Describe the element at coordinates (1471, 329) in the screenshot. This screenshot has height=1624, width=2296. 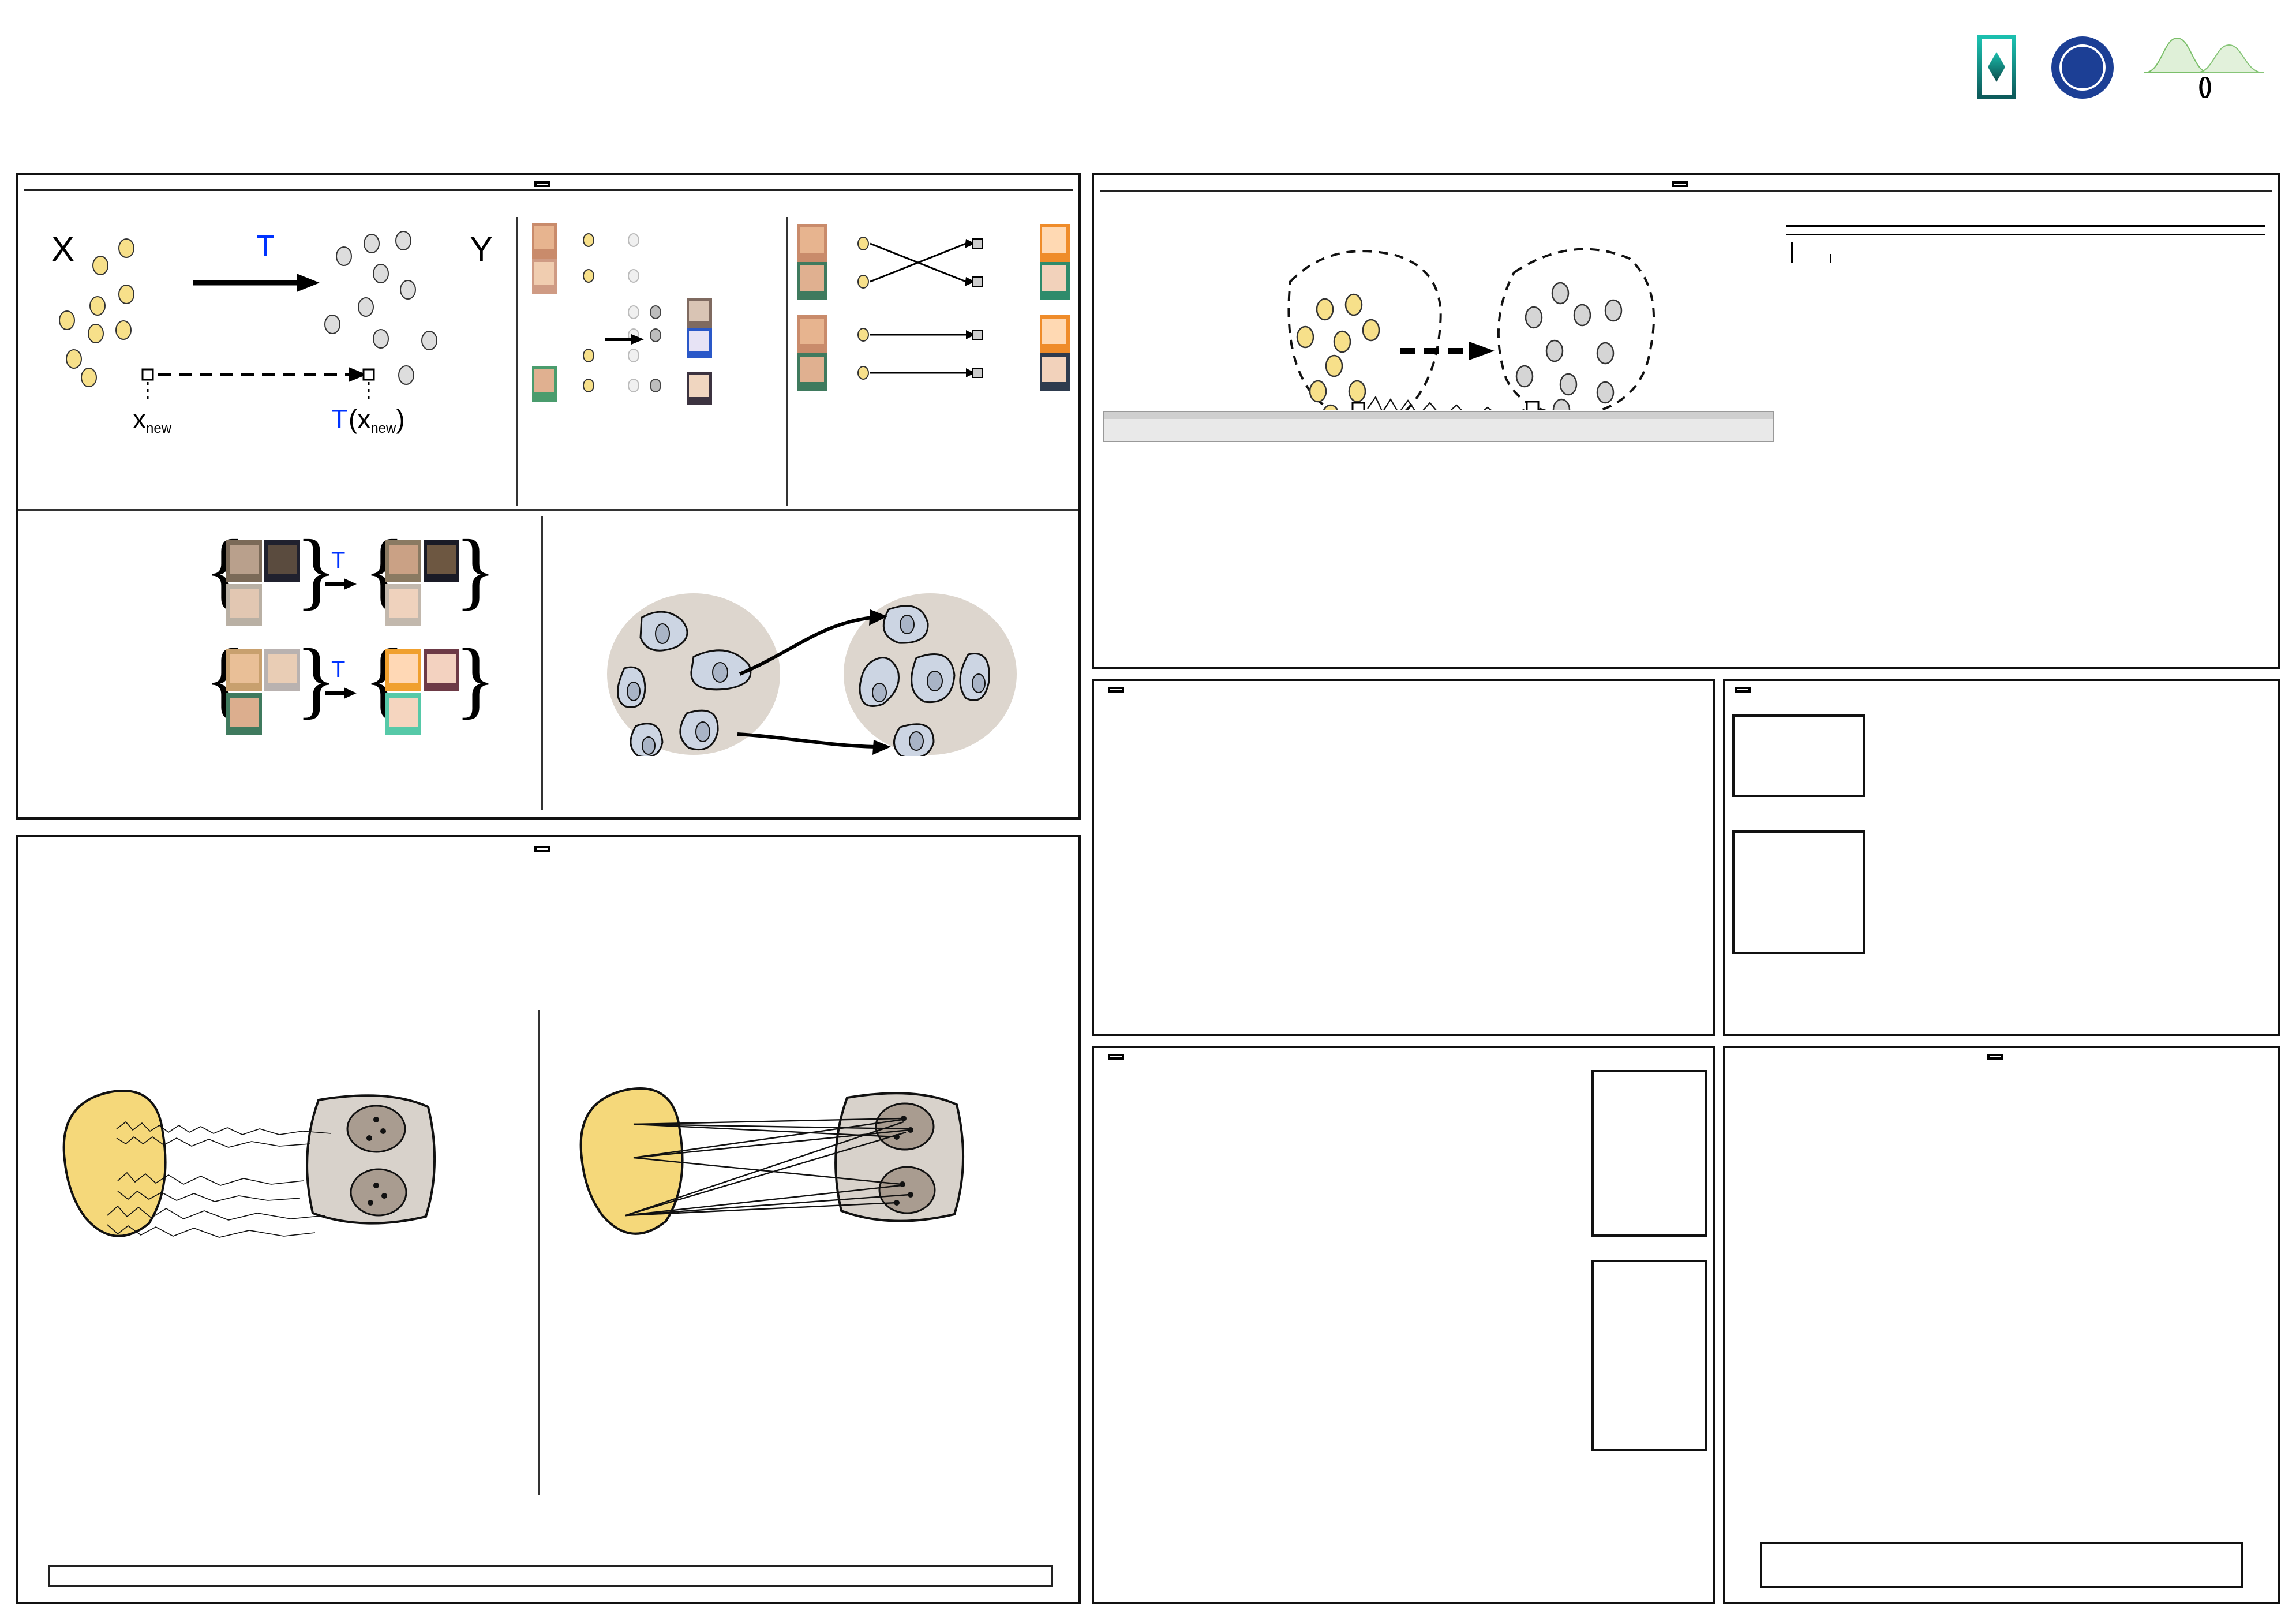
I see `continuous-eot-diagram` at that location.